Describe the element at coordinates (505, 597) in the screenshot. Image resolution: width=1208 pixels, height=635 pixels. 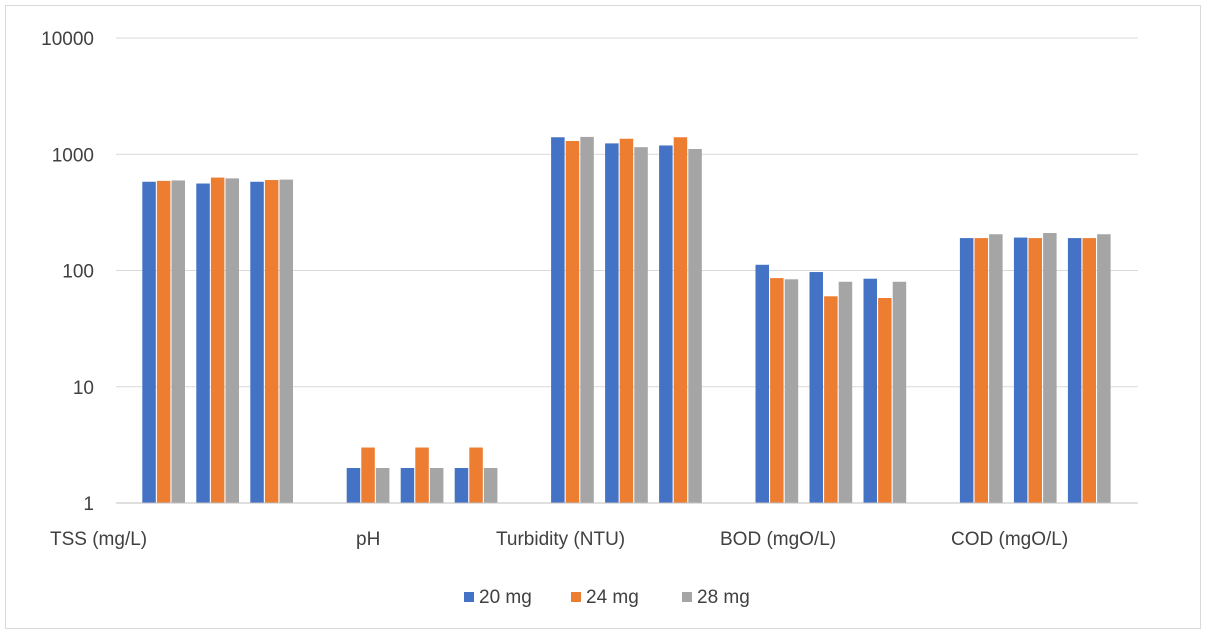
I see `legend-label: 20 mg` at that location.